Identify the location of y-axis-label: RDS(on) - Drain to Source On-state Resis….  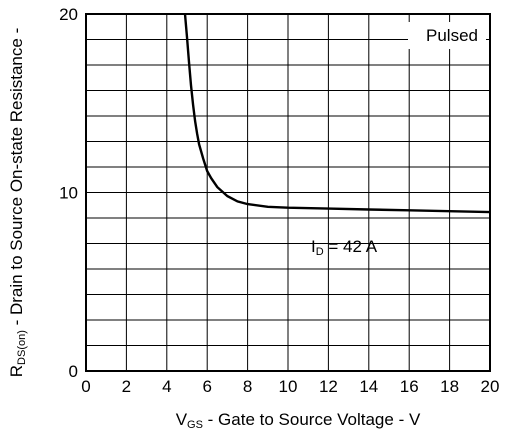
(17, 202).